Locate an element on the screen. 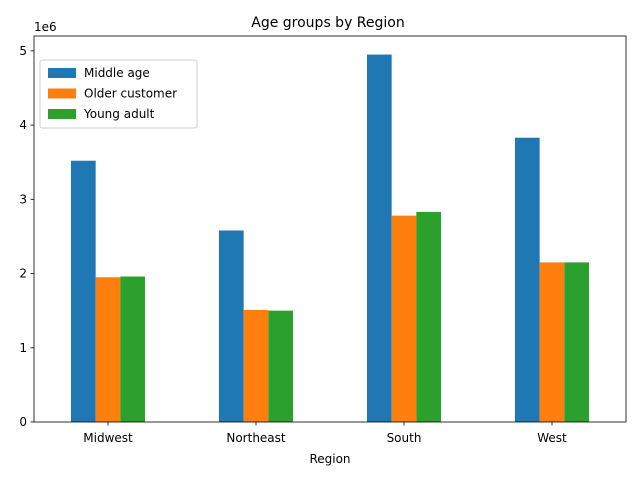  legend-label: Young adult is located at coordinates (119, 114).